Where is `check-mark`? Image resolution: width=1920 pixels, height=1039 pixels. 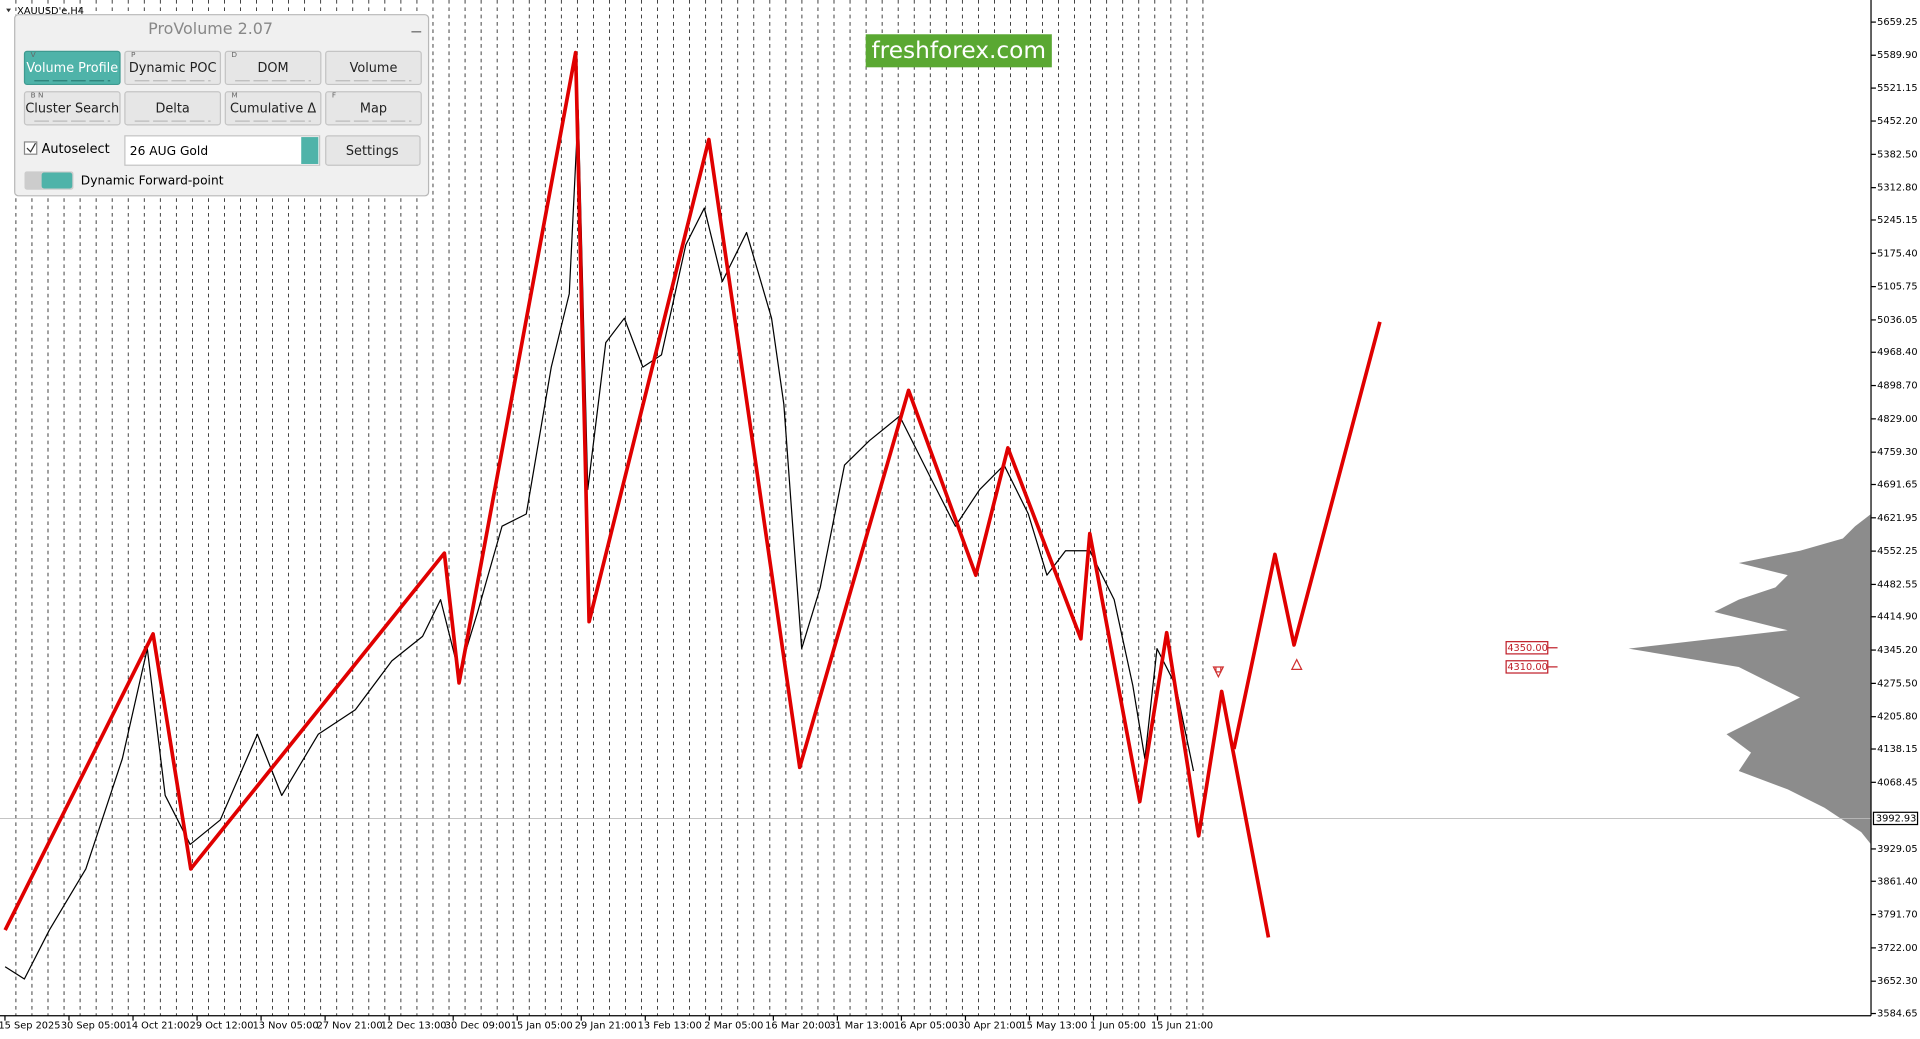
check-mark is located at coordinates (31, 147).